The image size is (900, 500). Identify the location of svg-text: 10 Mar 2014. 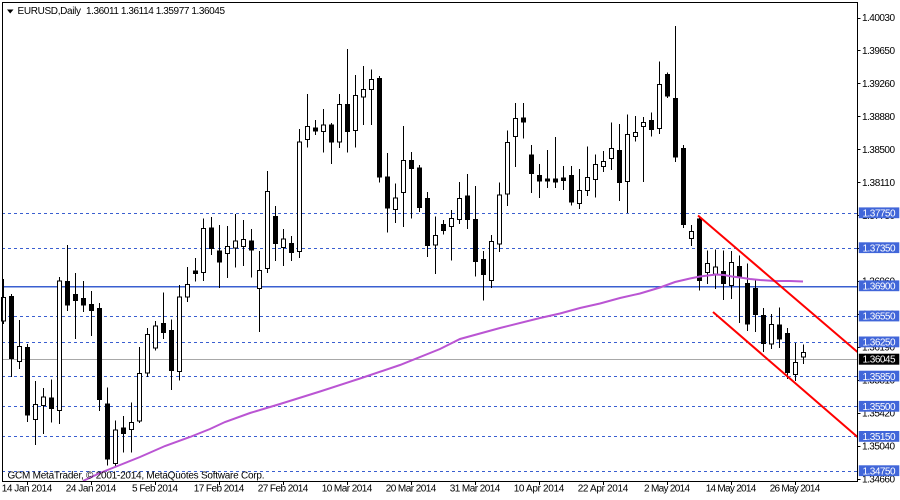
(347, 489).